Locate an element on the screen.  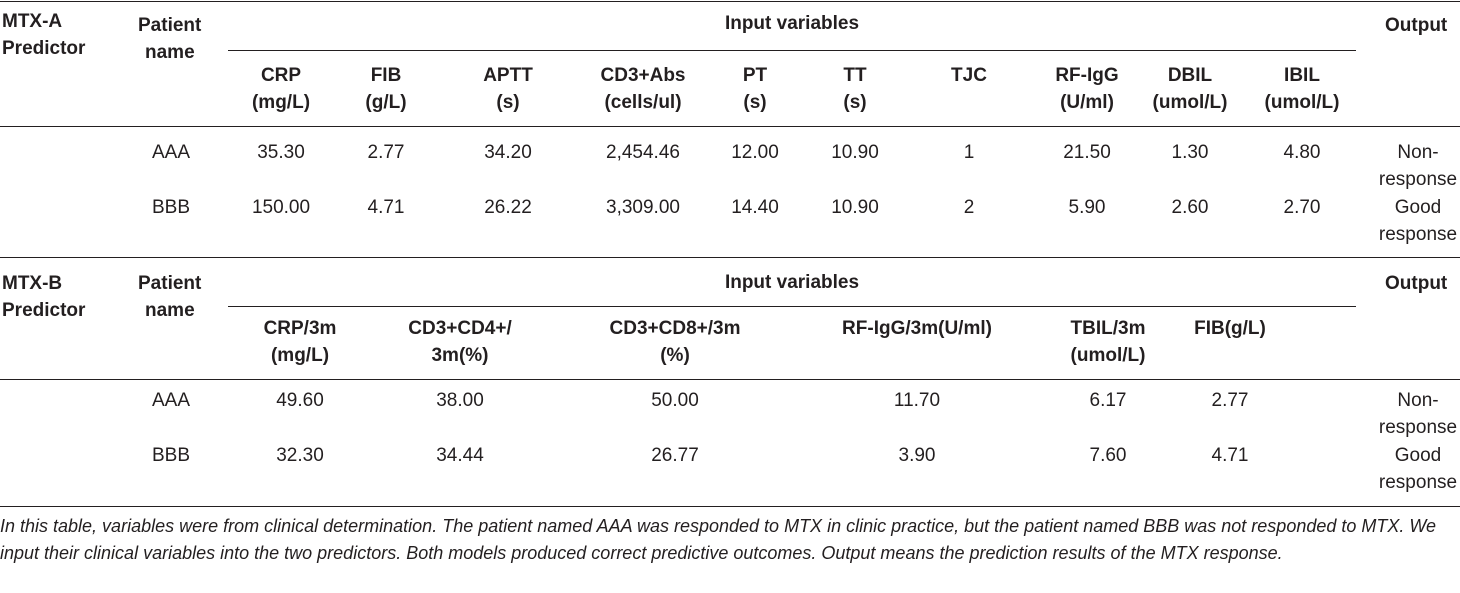
row-a2-aptt: 26.22 is located at coordinates (508, 207).